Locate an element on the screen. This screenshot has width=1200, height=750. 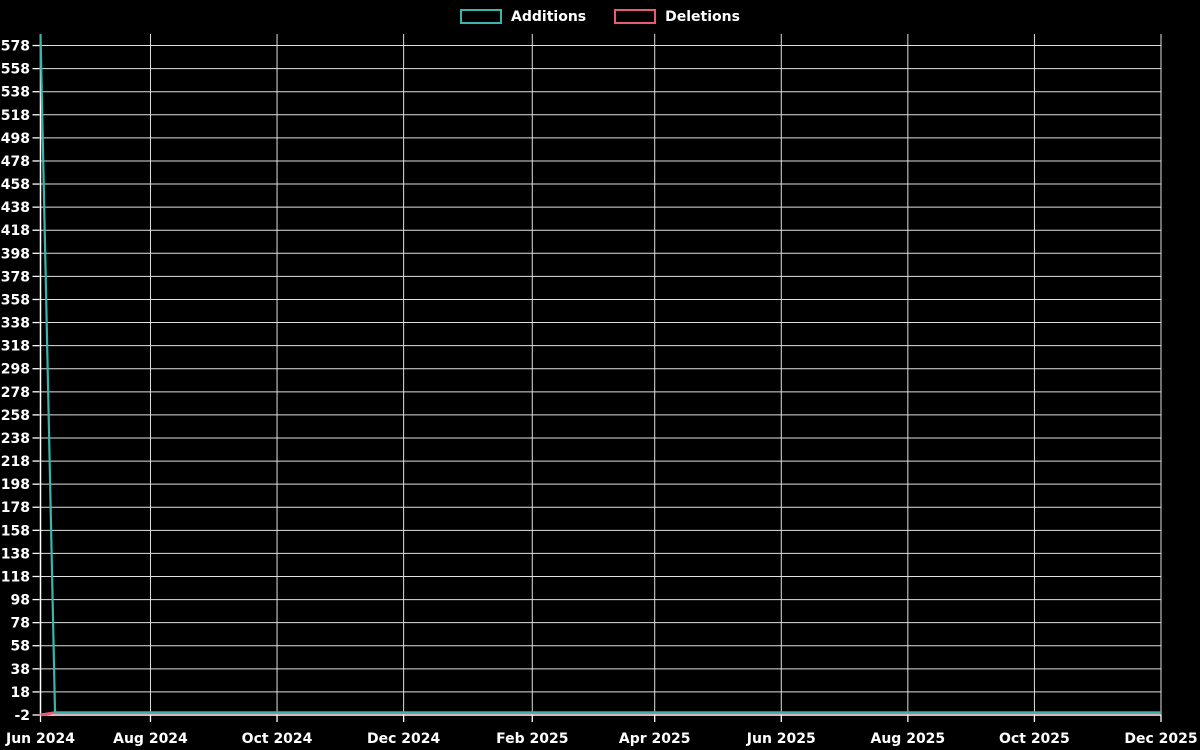
y-tick-label: 538 is located at coordinates (15, 93).